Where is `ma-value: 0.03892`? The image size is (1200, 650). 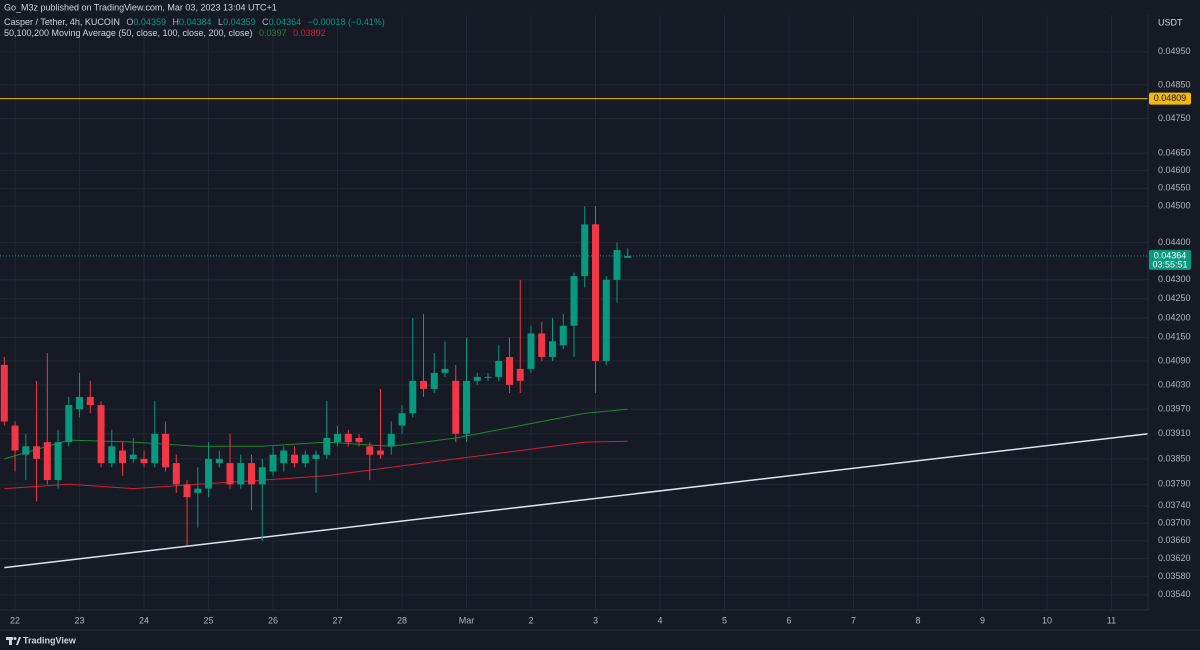
ma-value: 0.03892 is located at coordinates (309, 33).